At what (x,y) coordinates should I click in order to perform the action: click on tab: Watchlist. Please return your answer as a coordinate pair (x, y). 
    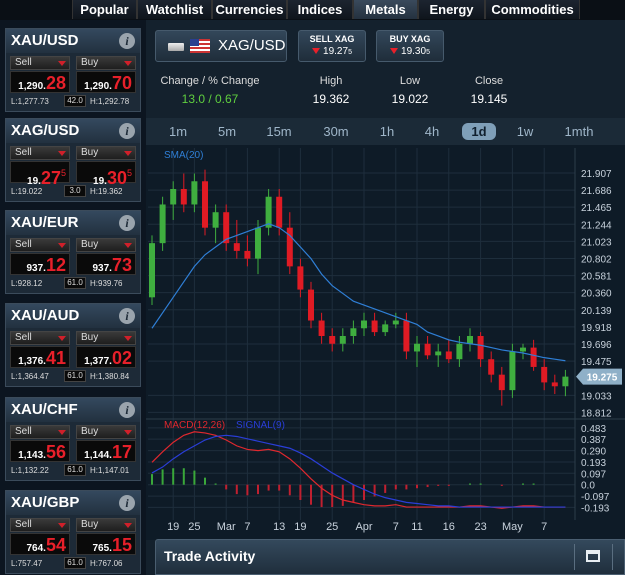
    Looking at the image, I should click on (174, 9).